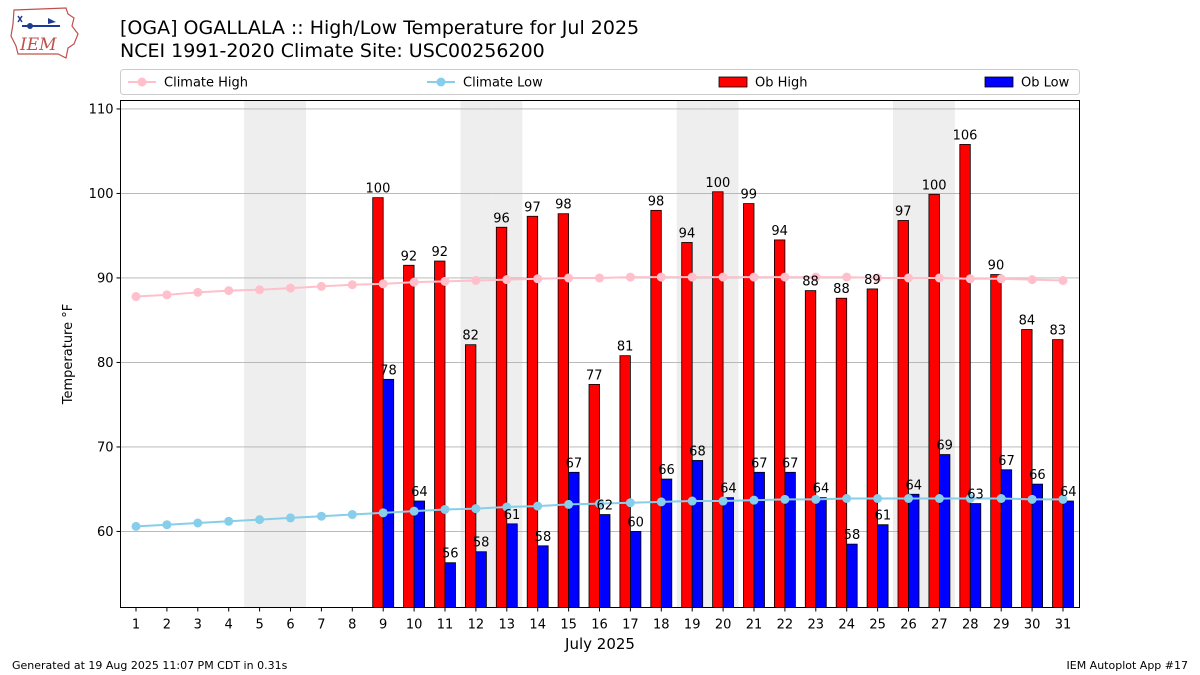 This screenshot has height=675, width=1200. Describe the element at coordinates (503, 83) in the screenshot. I see `legend-climate-low-label: Climate Low` at that location.